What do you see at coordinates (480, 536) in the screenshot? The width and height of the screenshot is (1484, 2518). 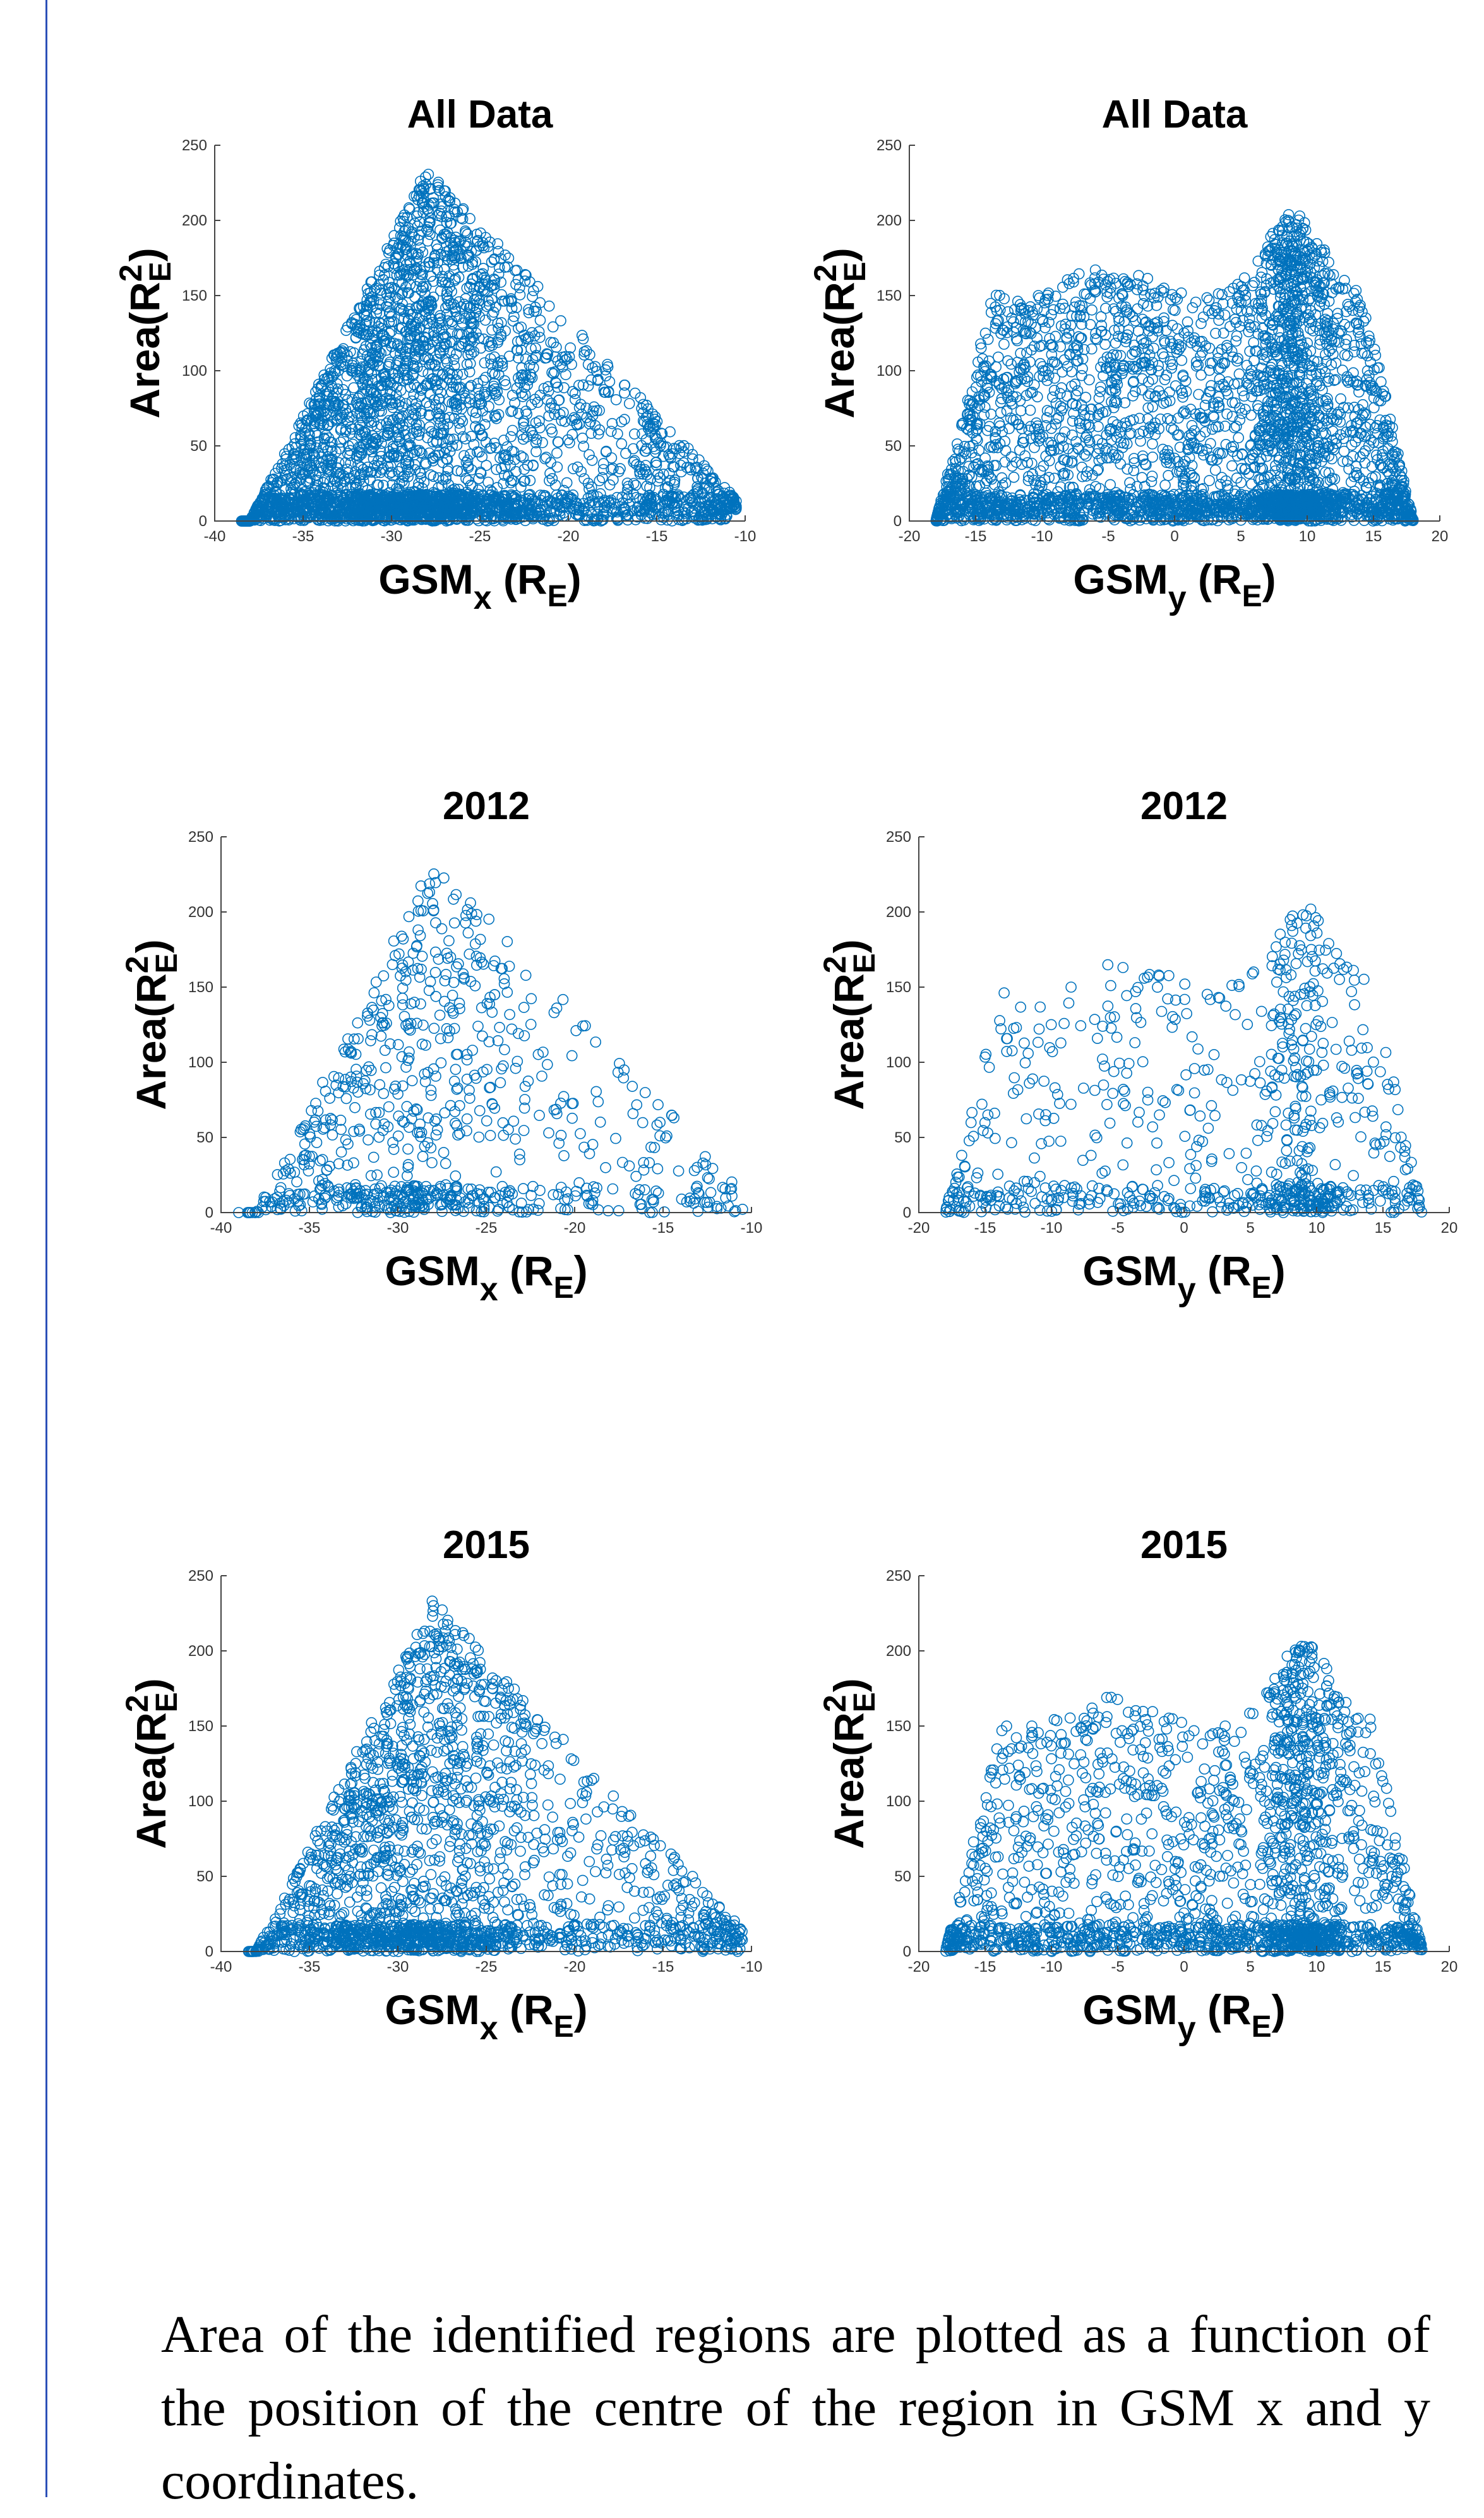 I see `x-tick-label: -25` at bounding box center [480, 536].